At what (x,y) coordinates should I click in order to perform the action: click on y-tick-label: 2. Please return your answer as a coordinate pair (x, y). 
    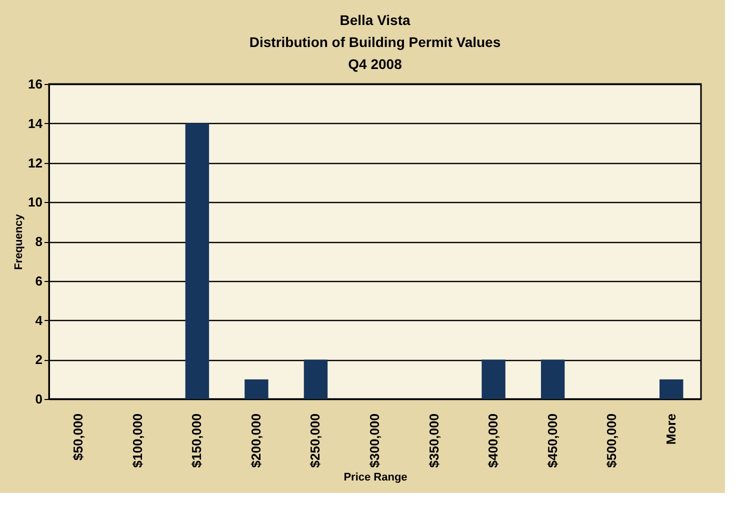
    Looking at the image, I should click on (38, 360).